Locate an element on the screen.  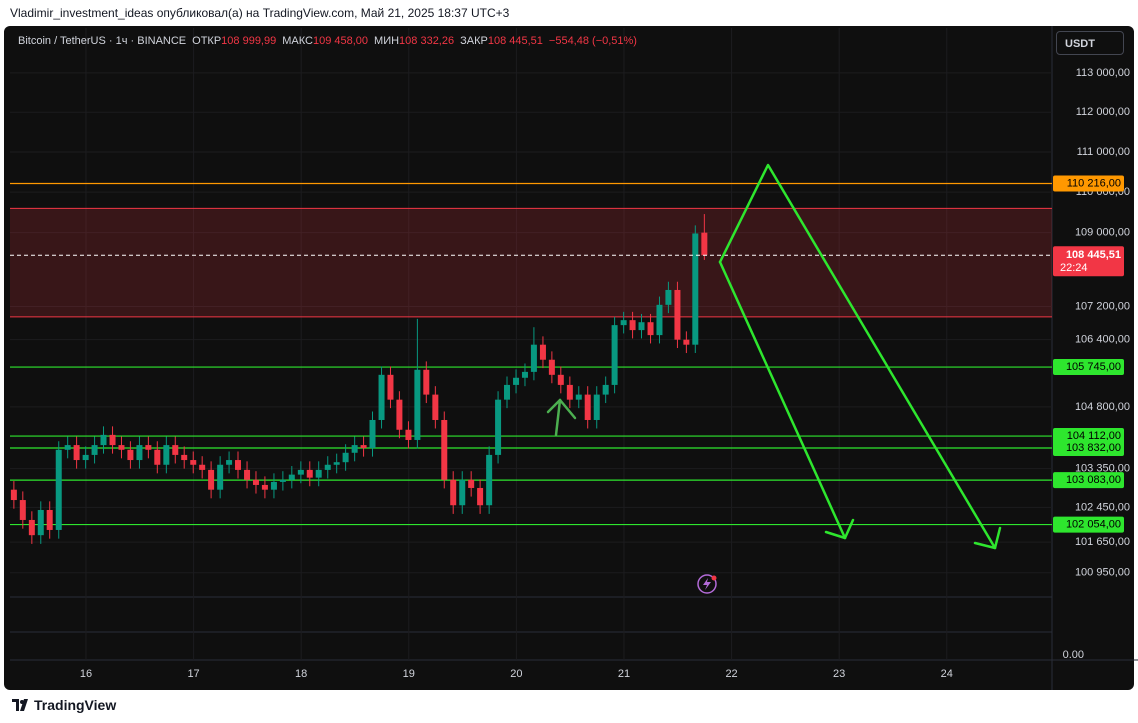
alert-bolt is located at coordinates (707, 584).